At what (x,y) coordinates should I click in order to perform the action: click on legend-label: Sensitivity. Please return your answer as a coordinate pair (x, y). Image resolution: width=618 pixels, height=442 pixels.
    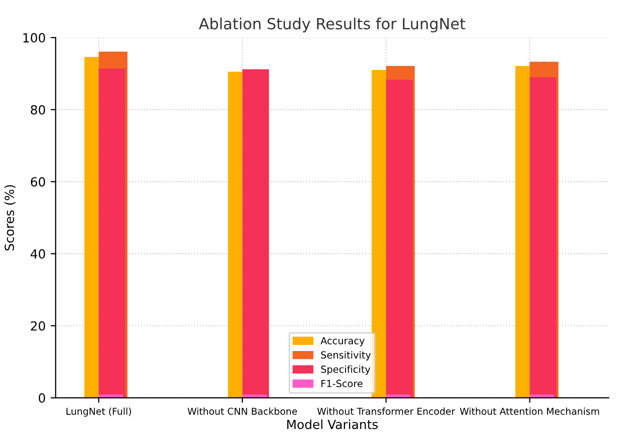
    Looking at the image, I should click on (346, 356).